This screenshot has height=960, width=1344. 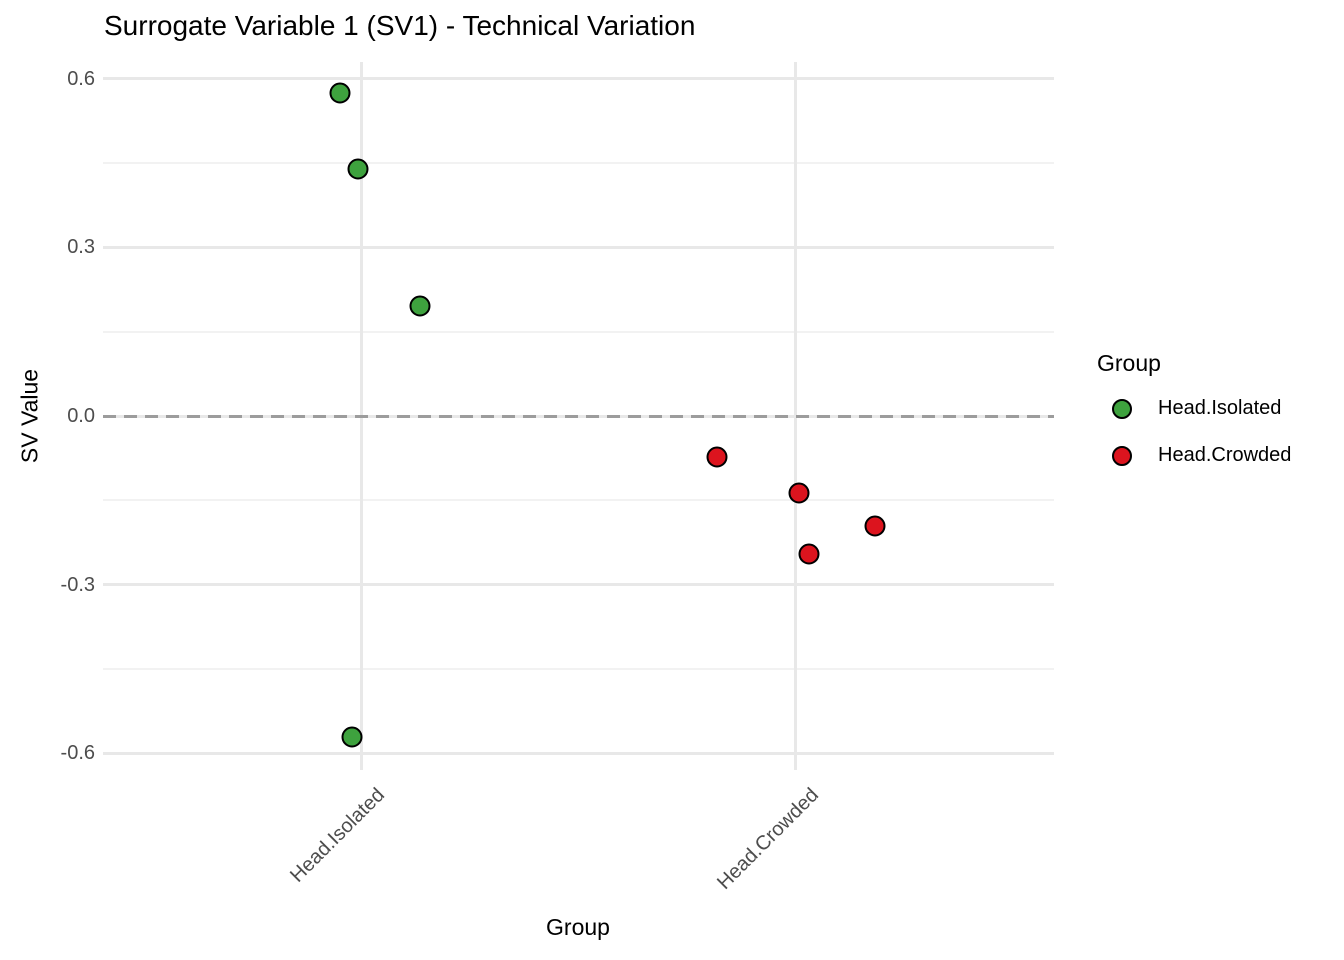 What do you see at coordinates (1225, 455) in the screenshot?
I see `legend-item-label: Head.Crowded` at bounding box center [1225, 455].